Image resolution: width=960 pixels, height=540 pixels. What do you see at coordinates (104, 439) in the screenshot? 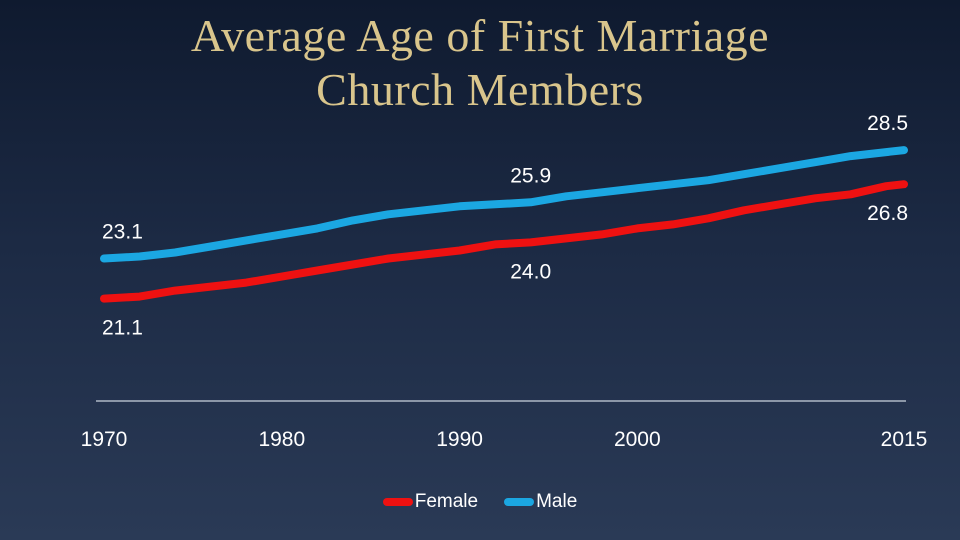
I see `x-tick-label-1970: 1970` at bounding box center [104, 439].